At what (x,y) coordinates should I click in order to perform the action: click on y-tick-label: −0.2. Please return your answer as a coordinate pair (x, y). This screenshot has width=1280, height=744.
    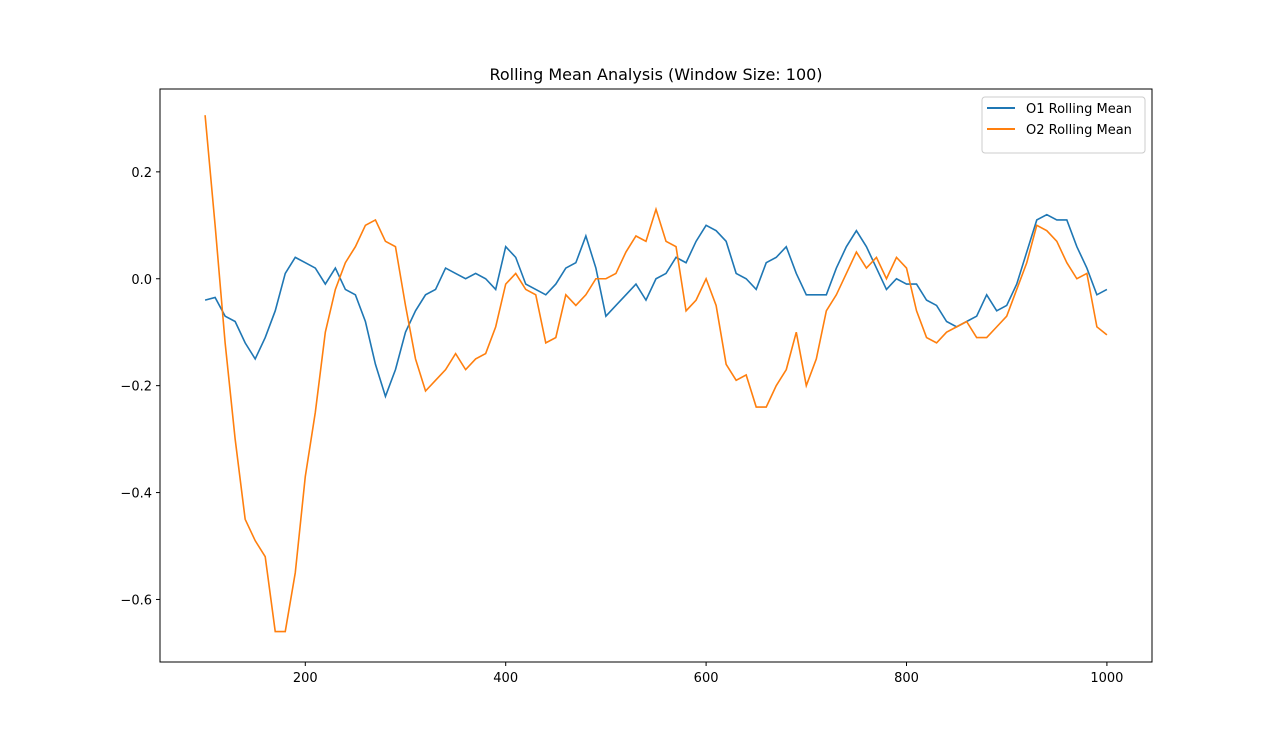
    Looking at the image, I should click on (136, 387).